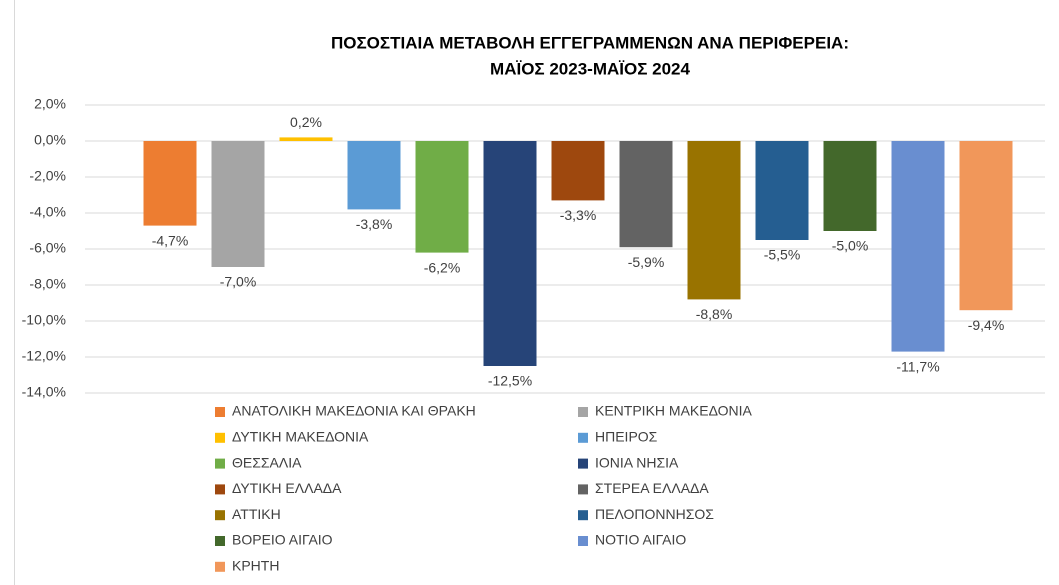 The width and height of the screenshot is (1059, 585). Describe the element at coordinates (510, 381) in the screenshot. I see `data-label: -12,5%` at that location.